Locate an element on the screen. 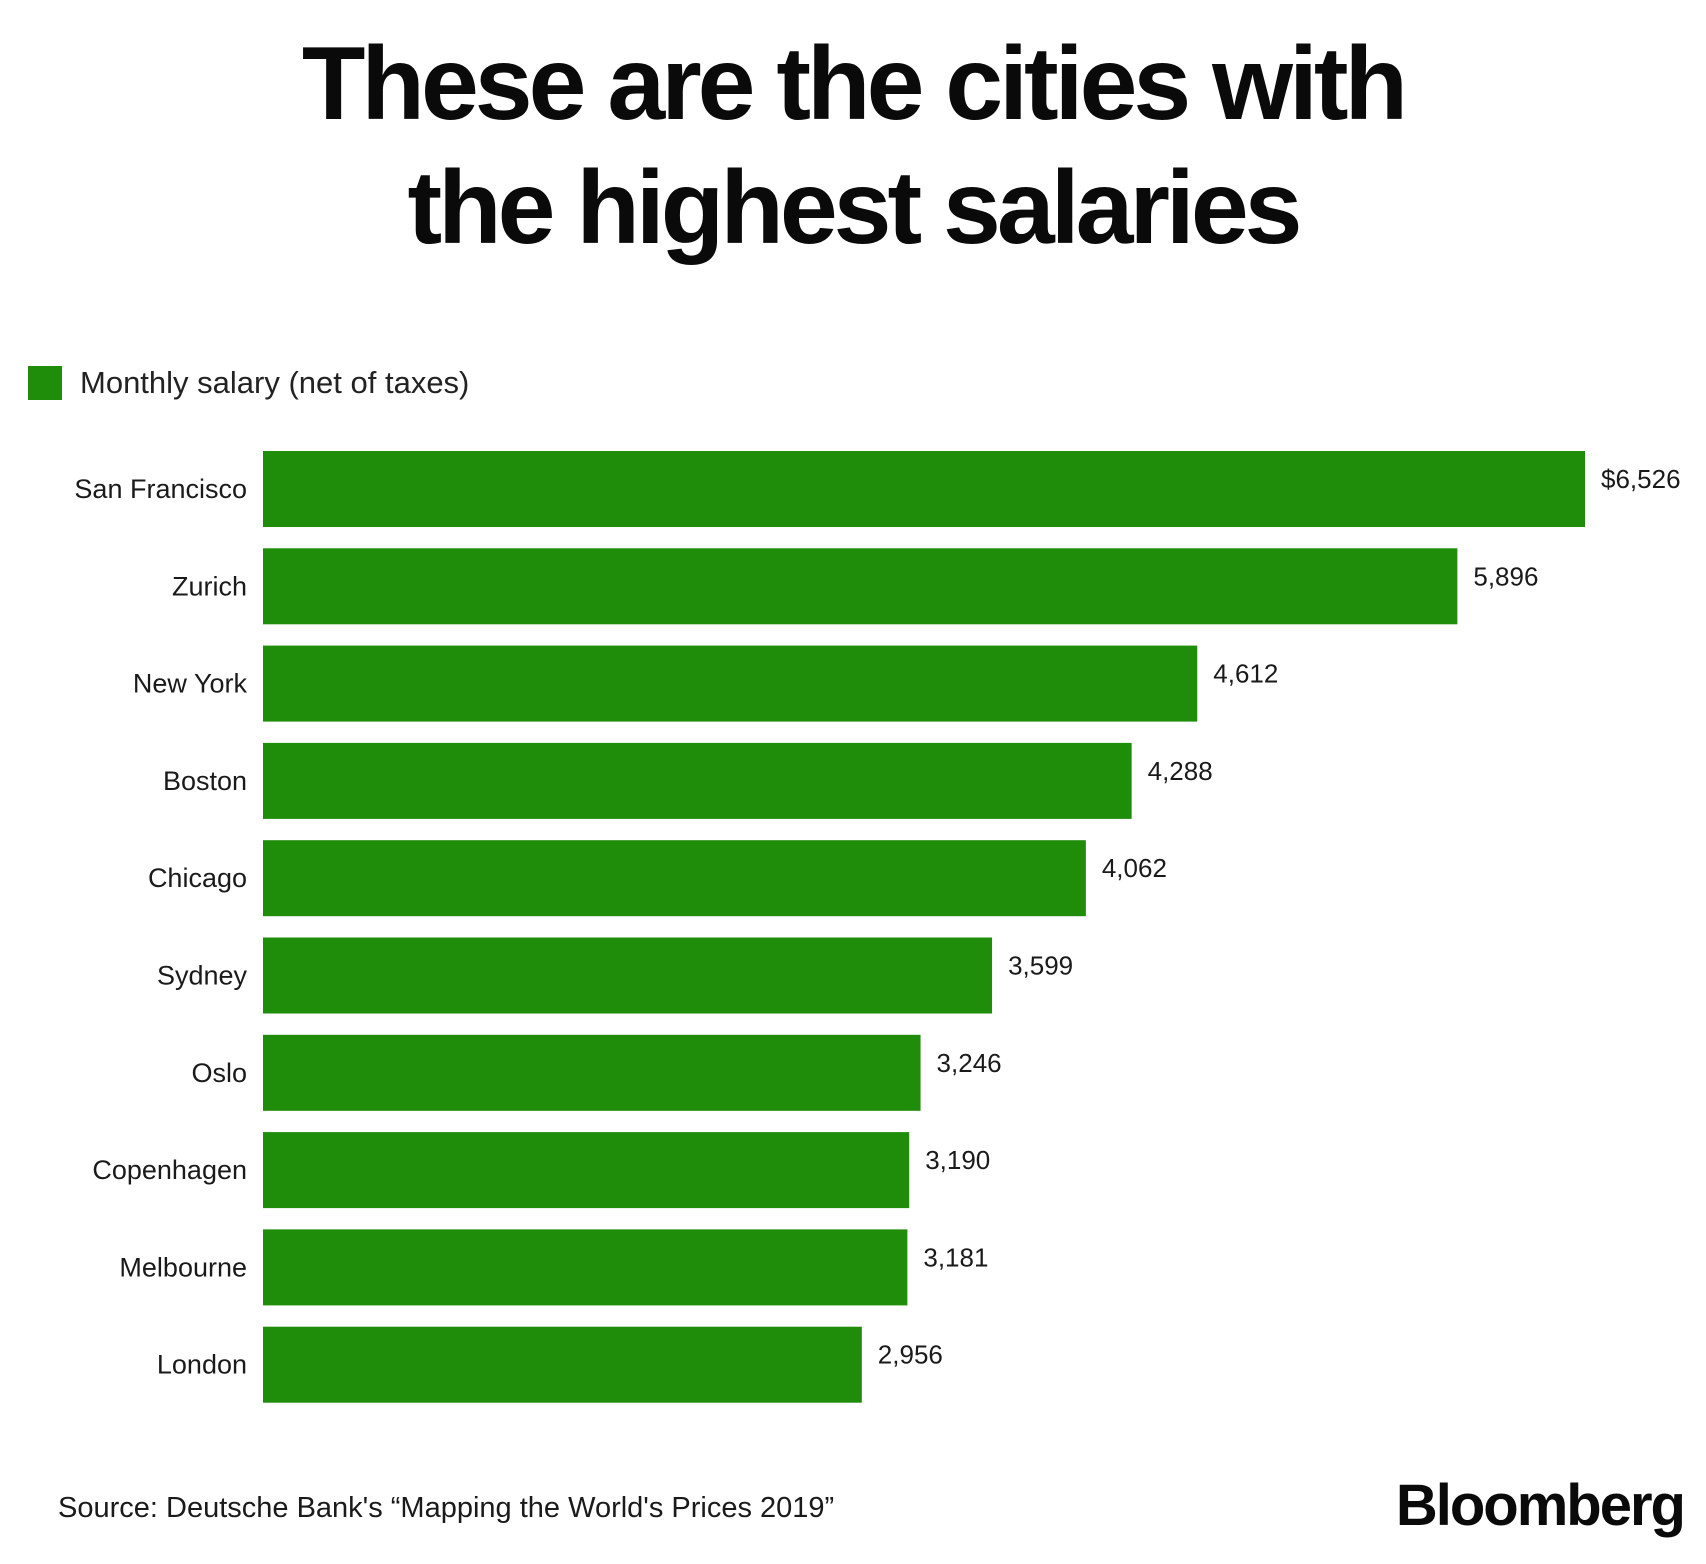 The image size is (1706, 1564). value-label: $6,526 is located at coordinates (1641, 479).